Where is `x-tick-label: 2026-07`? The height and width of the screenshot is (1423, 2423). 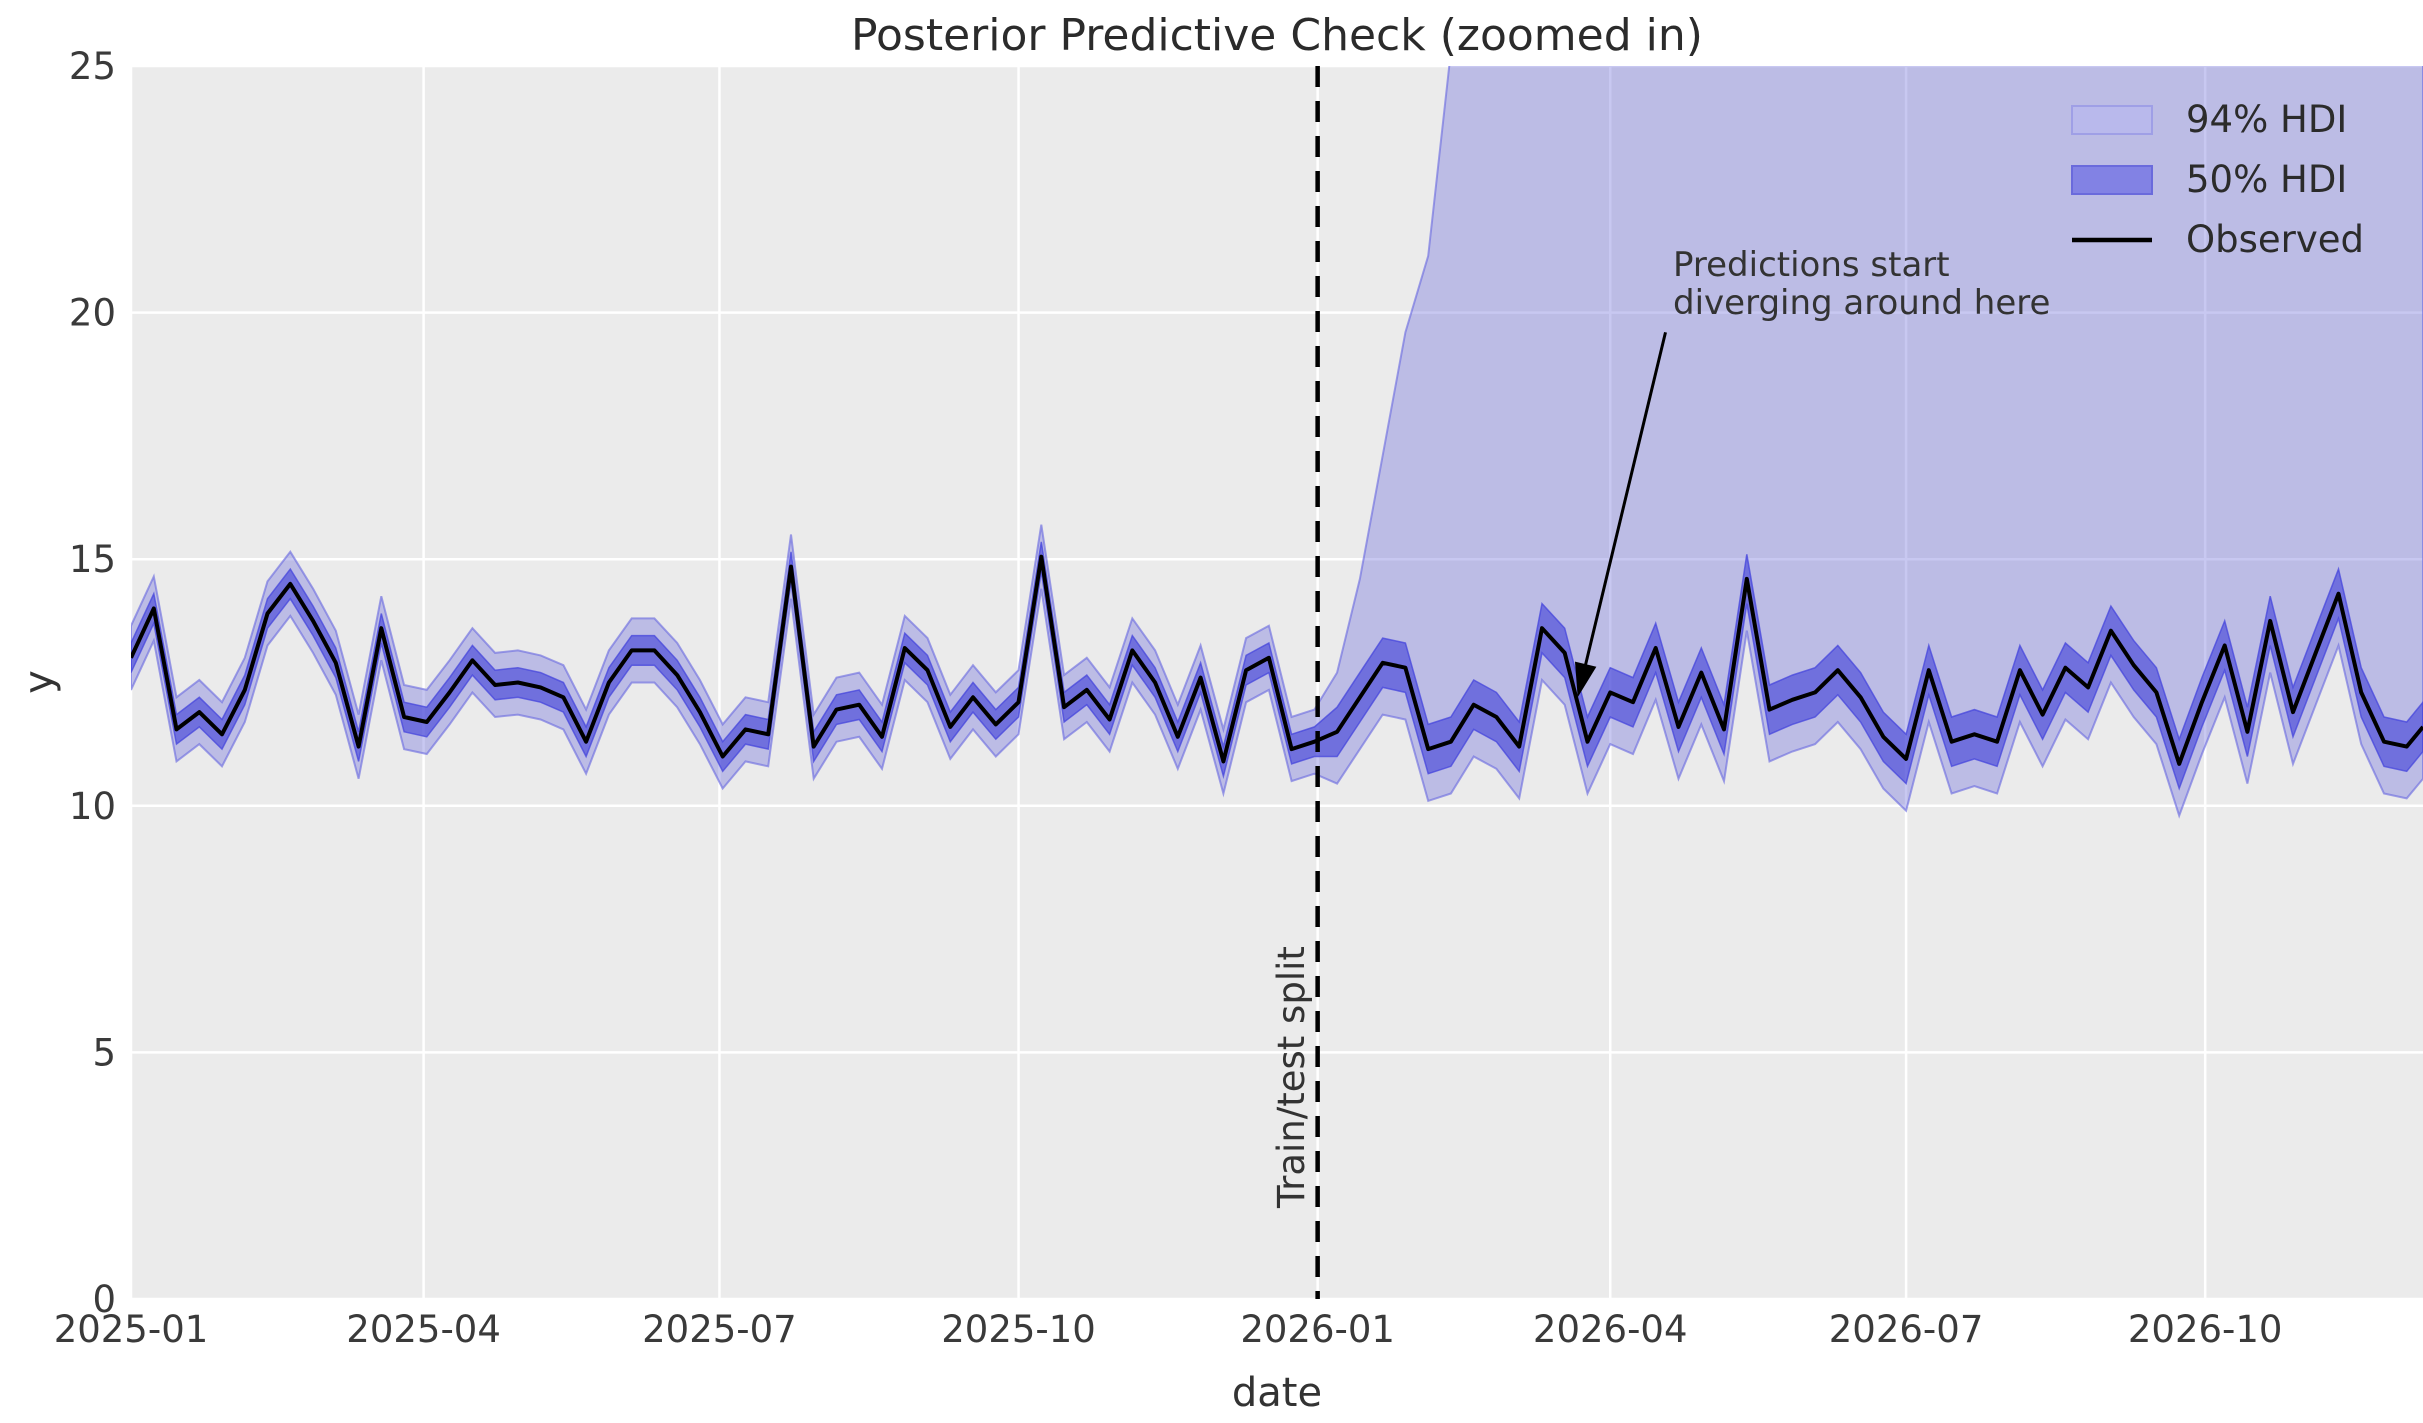
x-tick-label: 2026-07 is located at coordinates (1906, 1329).